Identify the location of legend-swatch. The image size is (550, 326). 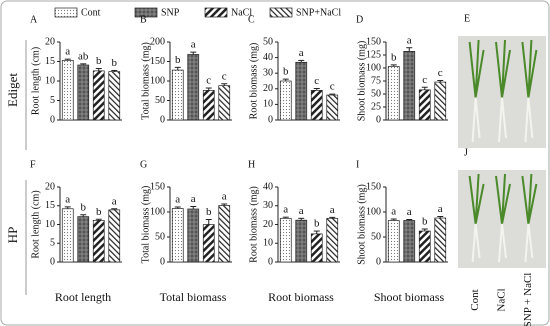
(146, 12).